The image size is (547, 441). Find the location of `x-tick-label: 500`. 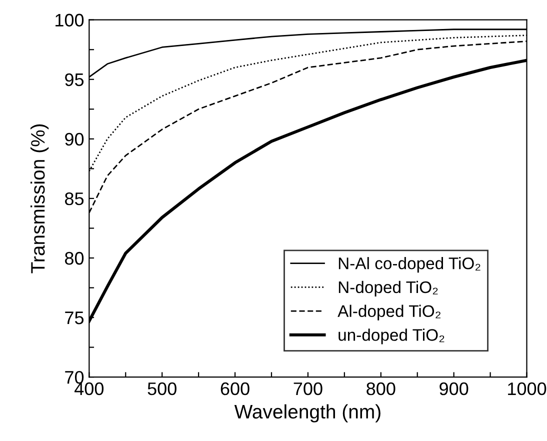

x-tick-label: 500 is located at coordinates (162, 389).